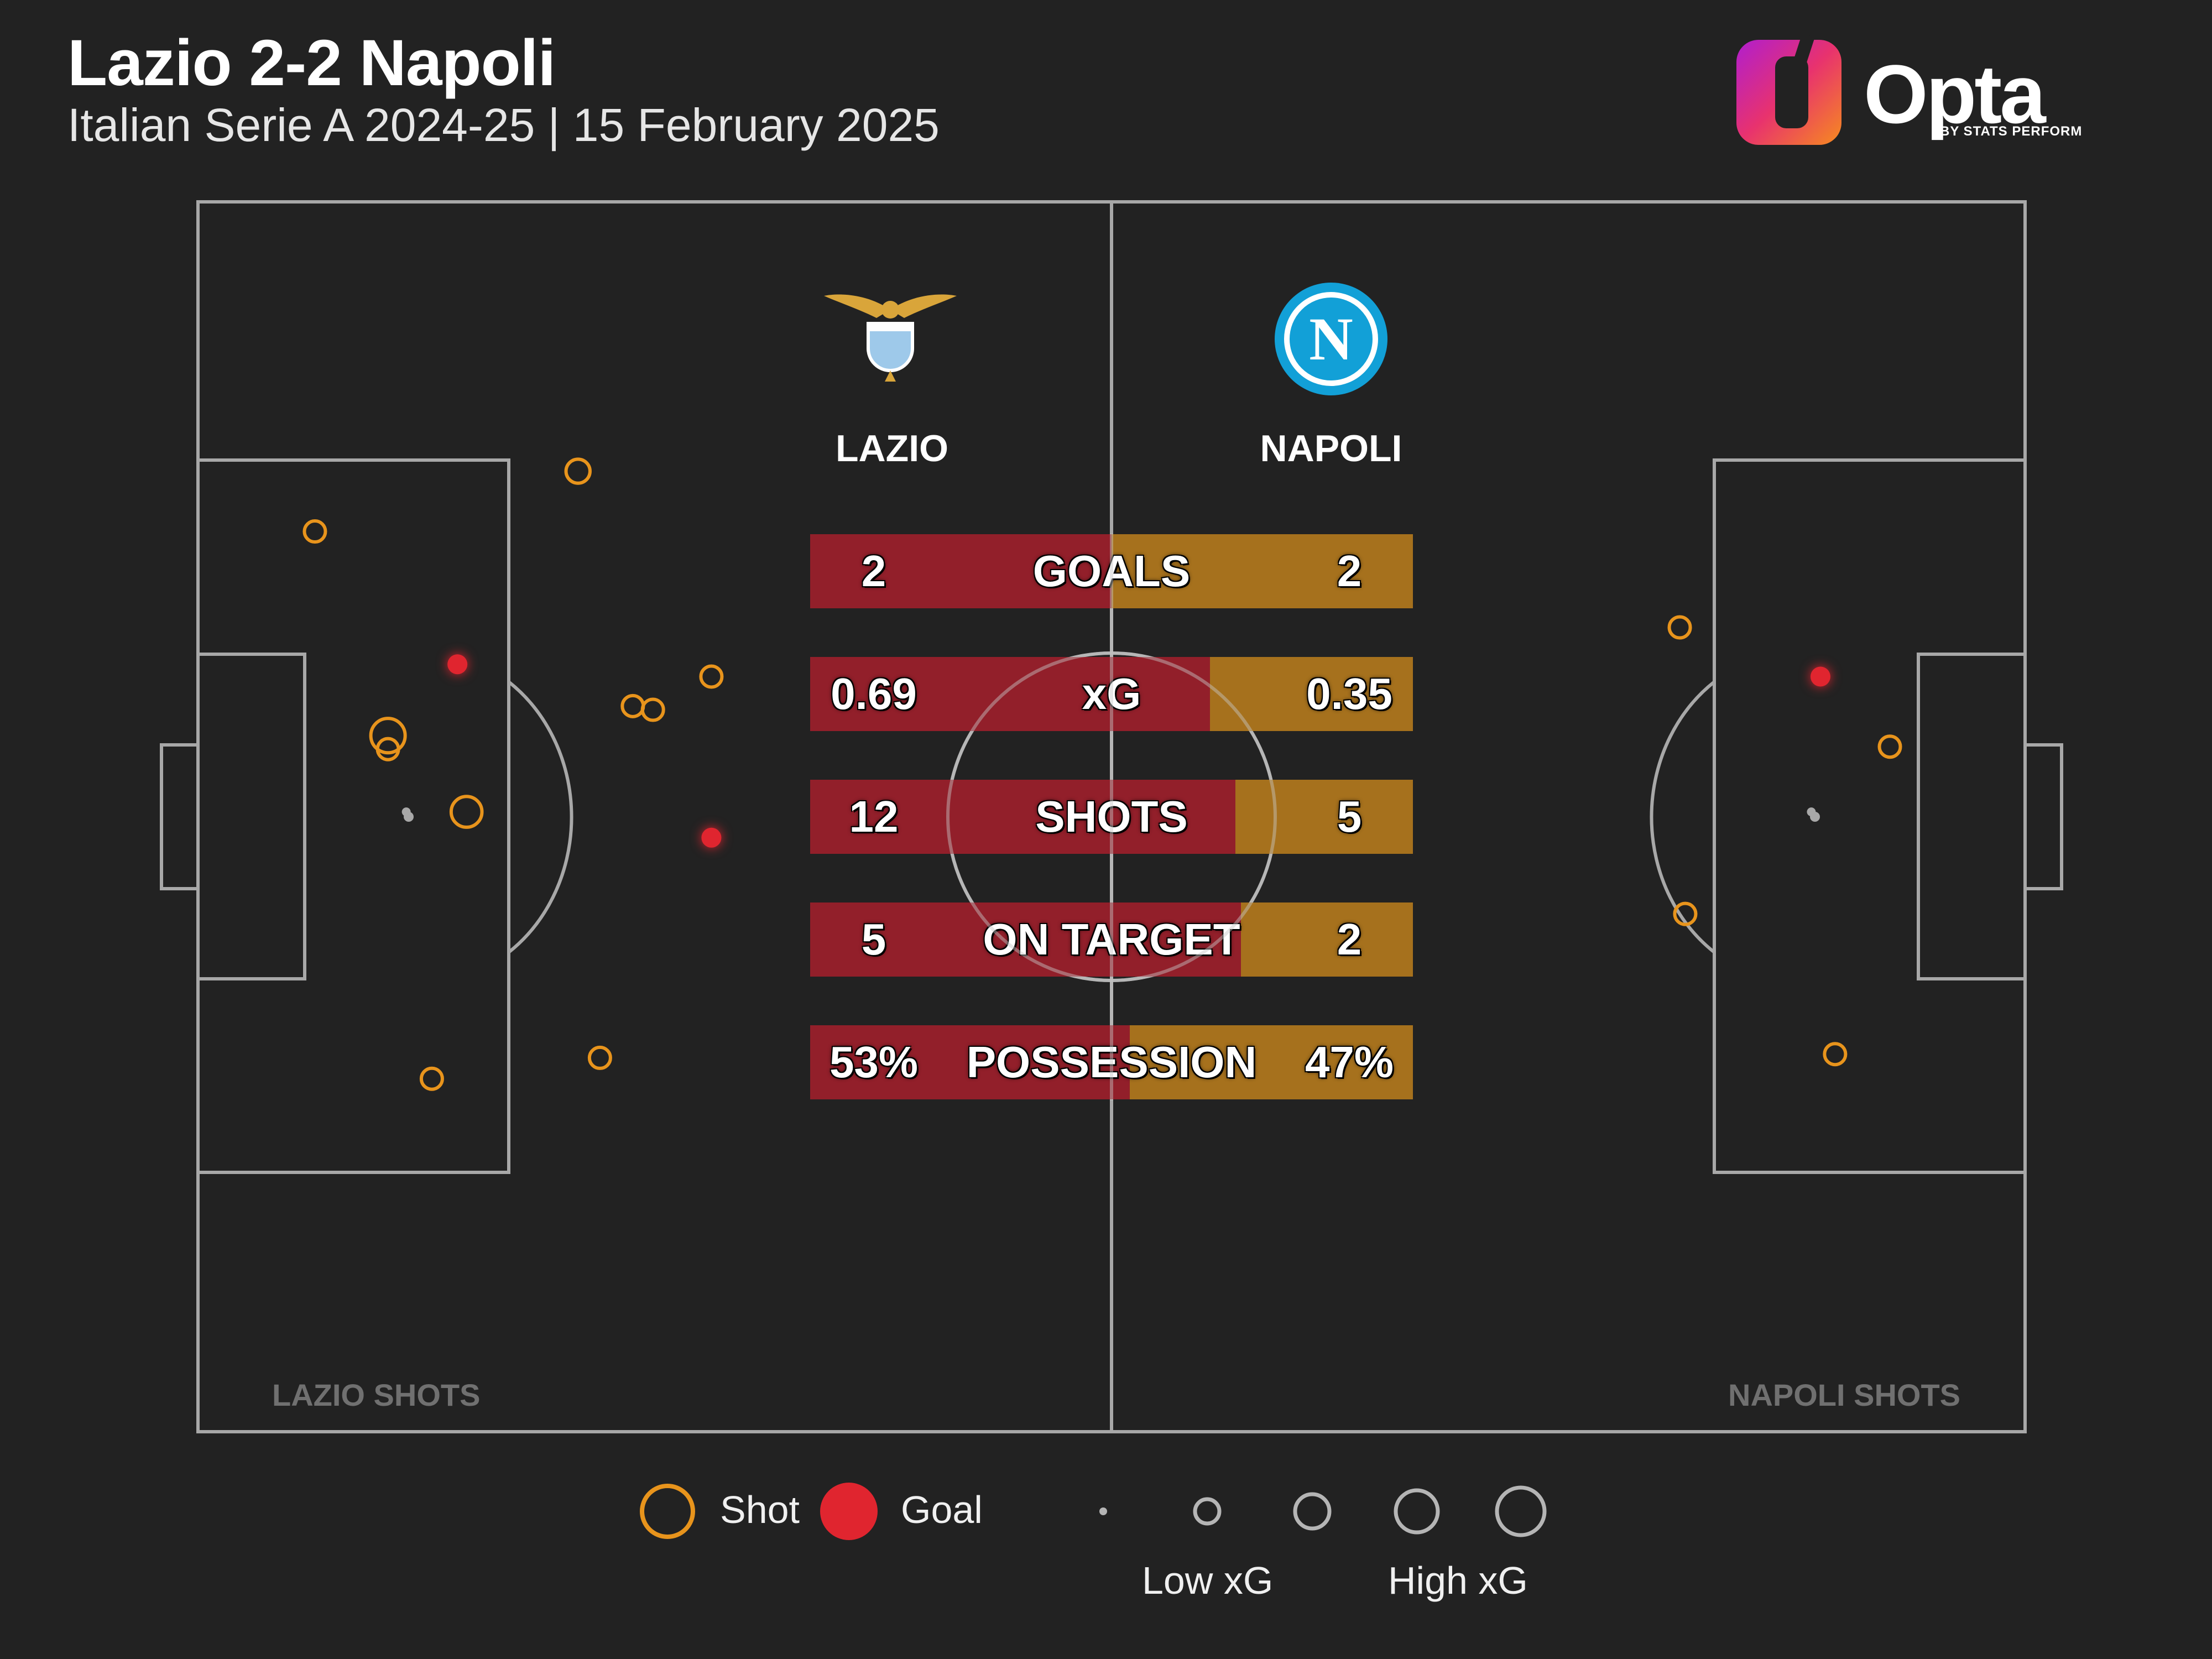 This screenshot has height=1659, width=2212. What do you see at coordinates (668, 1511) in the screenshot?
I see `legend-shot-marker` at bounding box center [668, 1511].